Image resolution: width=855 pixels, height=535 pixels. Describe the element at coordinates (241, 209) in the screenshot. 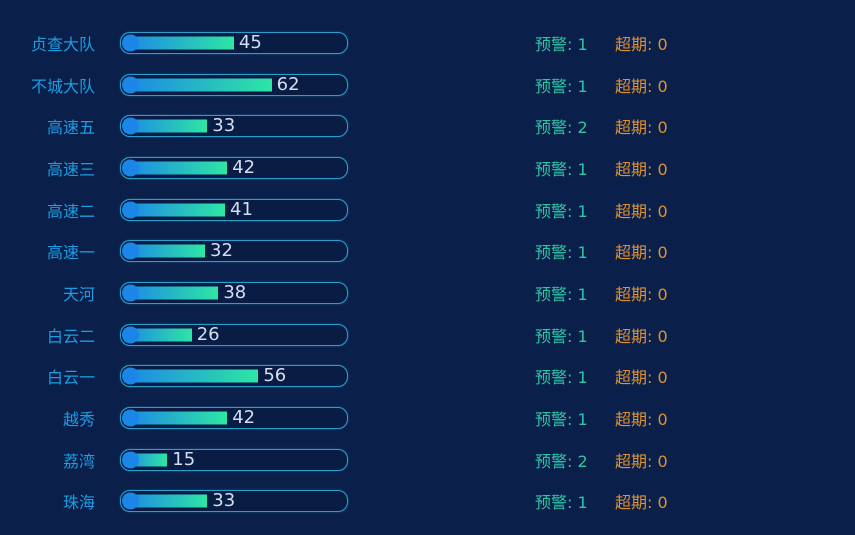

I see `bar-value: 41` at that location.